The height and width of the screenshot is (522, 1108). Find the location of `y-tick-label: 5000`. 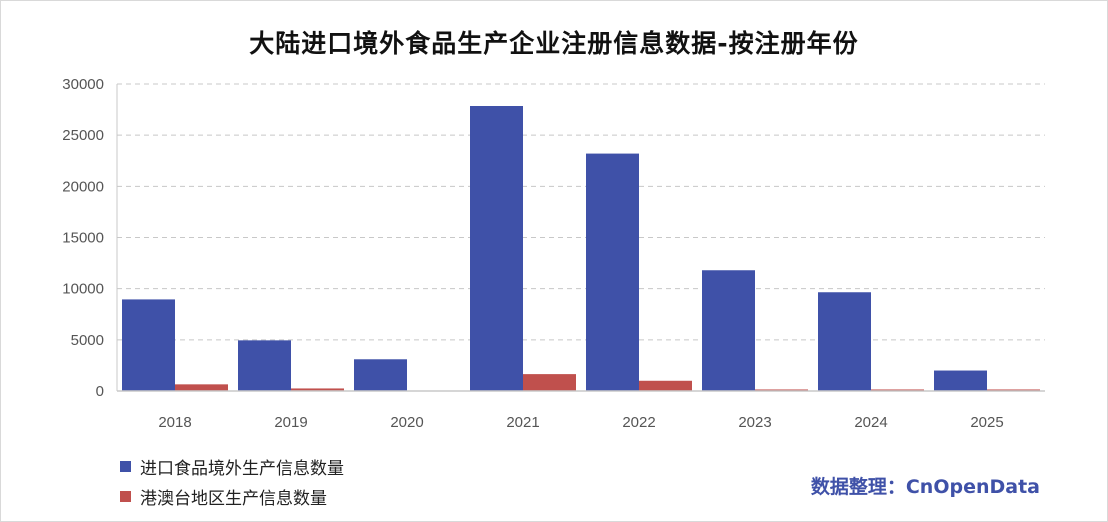

y-tick-label: 5000 is located at coordinates (87, 340).